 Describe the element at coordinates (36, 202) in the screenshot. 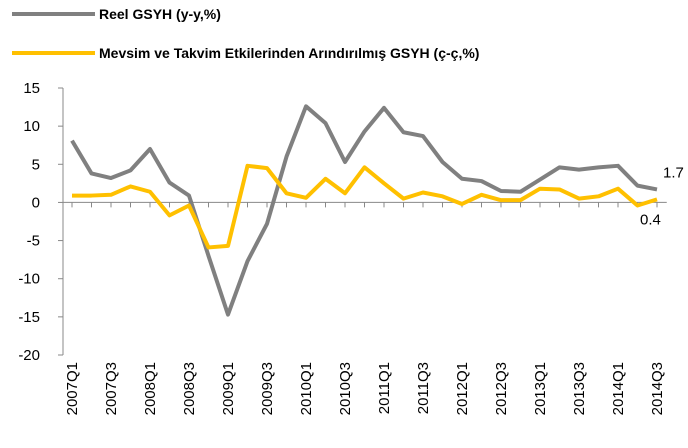

I see `y-tick-label: 0` at that location.